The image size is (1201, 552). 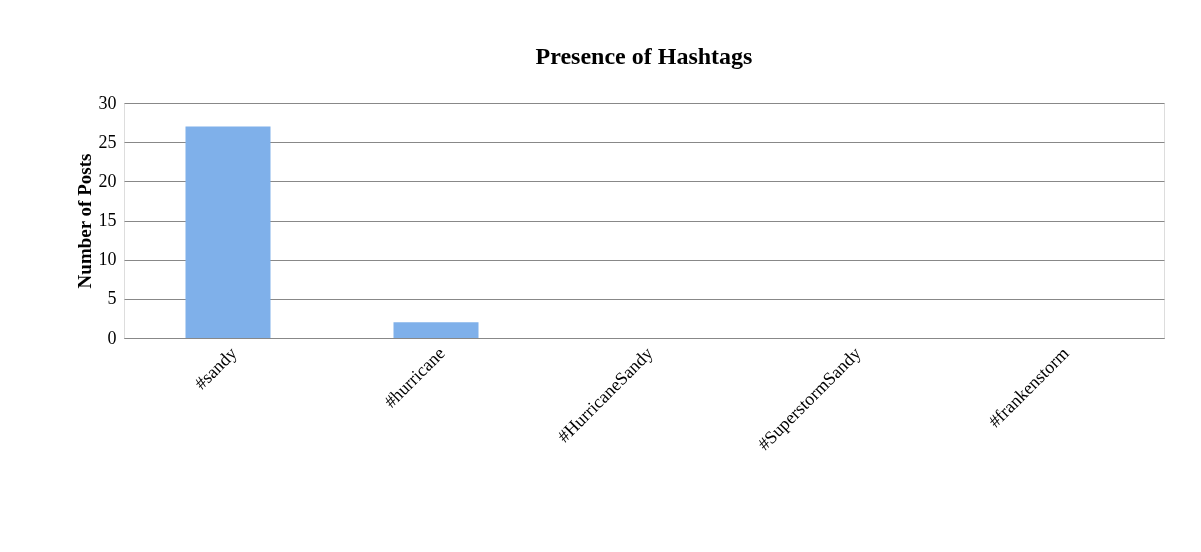 I want to click on y-tick-label: 5, so click(x=112, y=298).